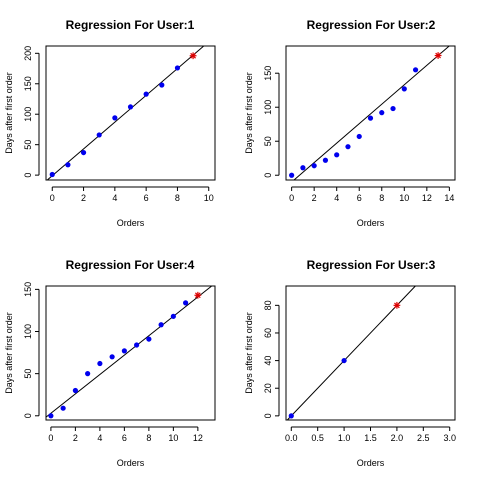 This screenshot has height=480, width=480. I want to click on x-tick-label: 2.5, so click(423, 438).